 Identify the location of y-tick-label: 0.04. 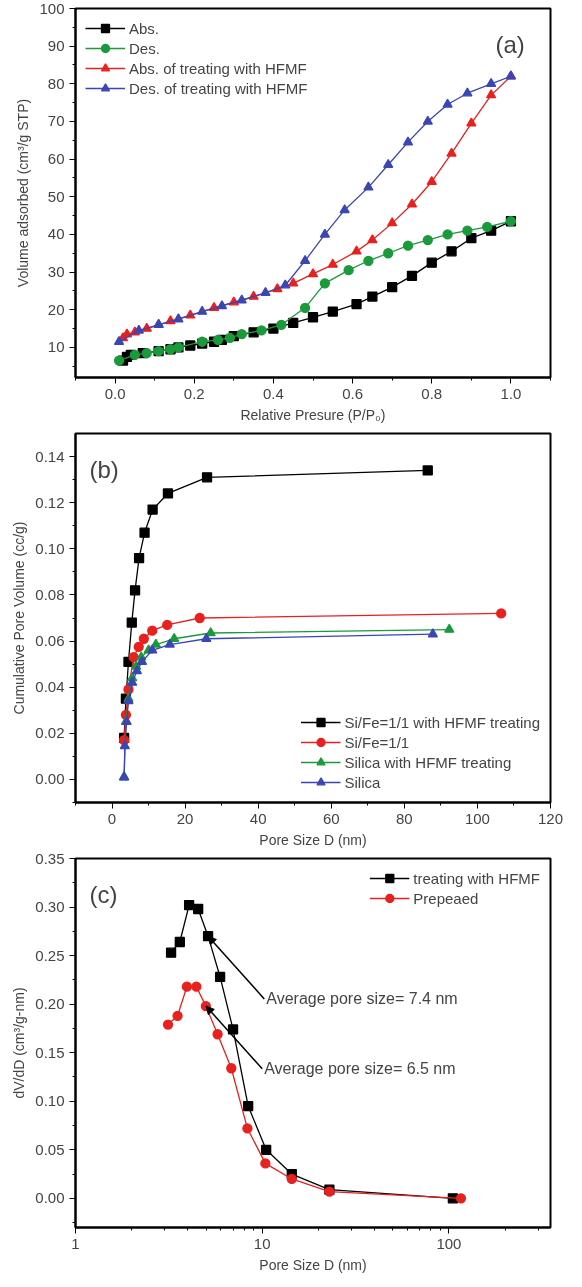
(50, 687).